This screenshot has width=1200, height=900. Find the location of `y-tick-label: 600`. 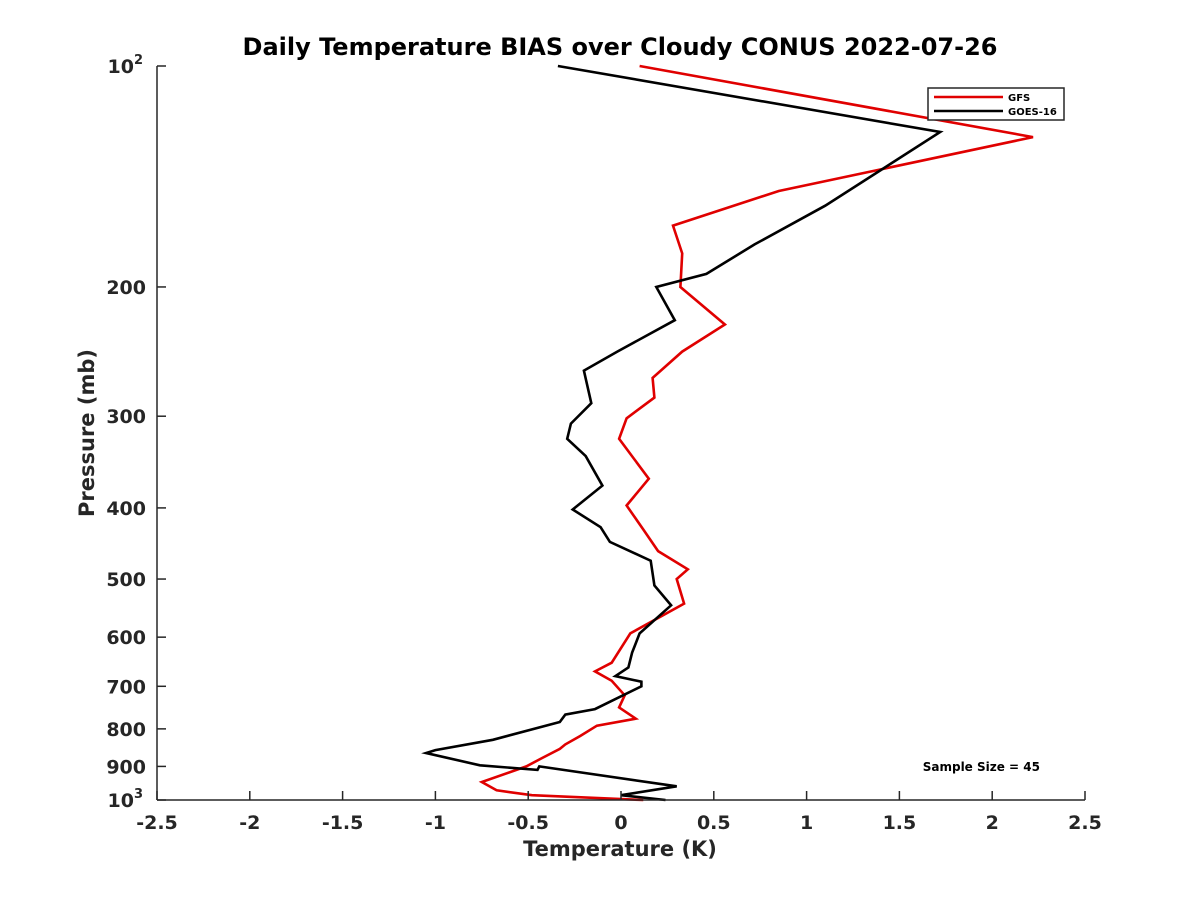

y-tick-label: 600 is located at coordinates (126, 638).